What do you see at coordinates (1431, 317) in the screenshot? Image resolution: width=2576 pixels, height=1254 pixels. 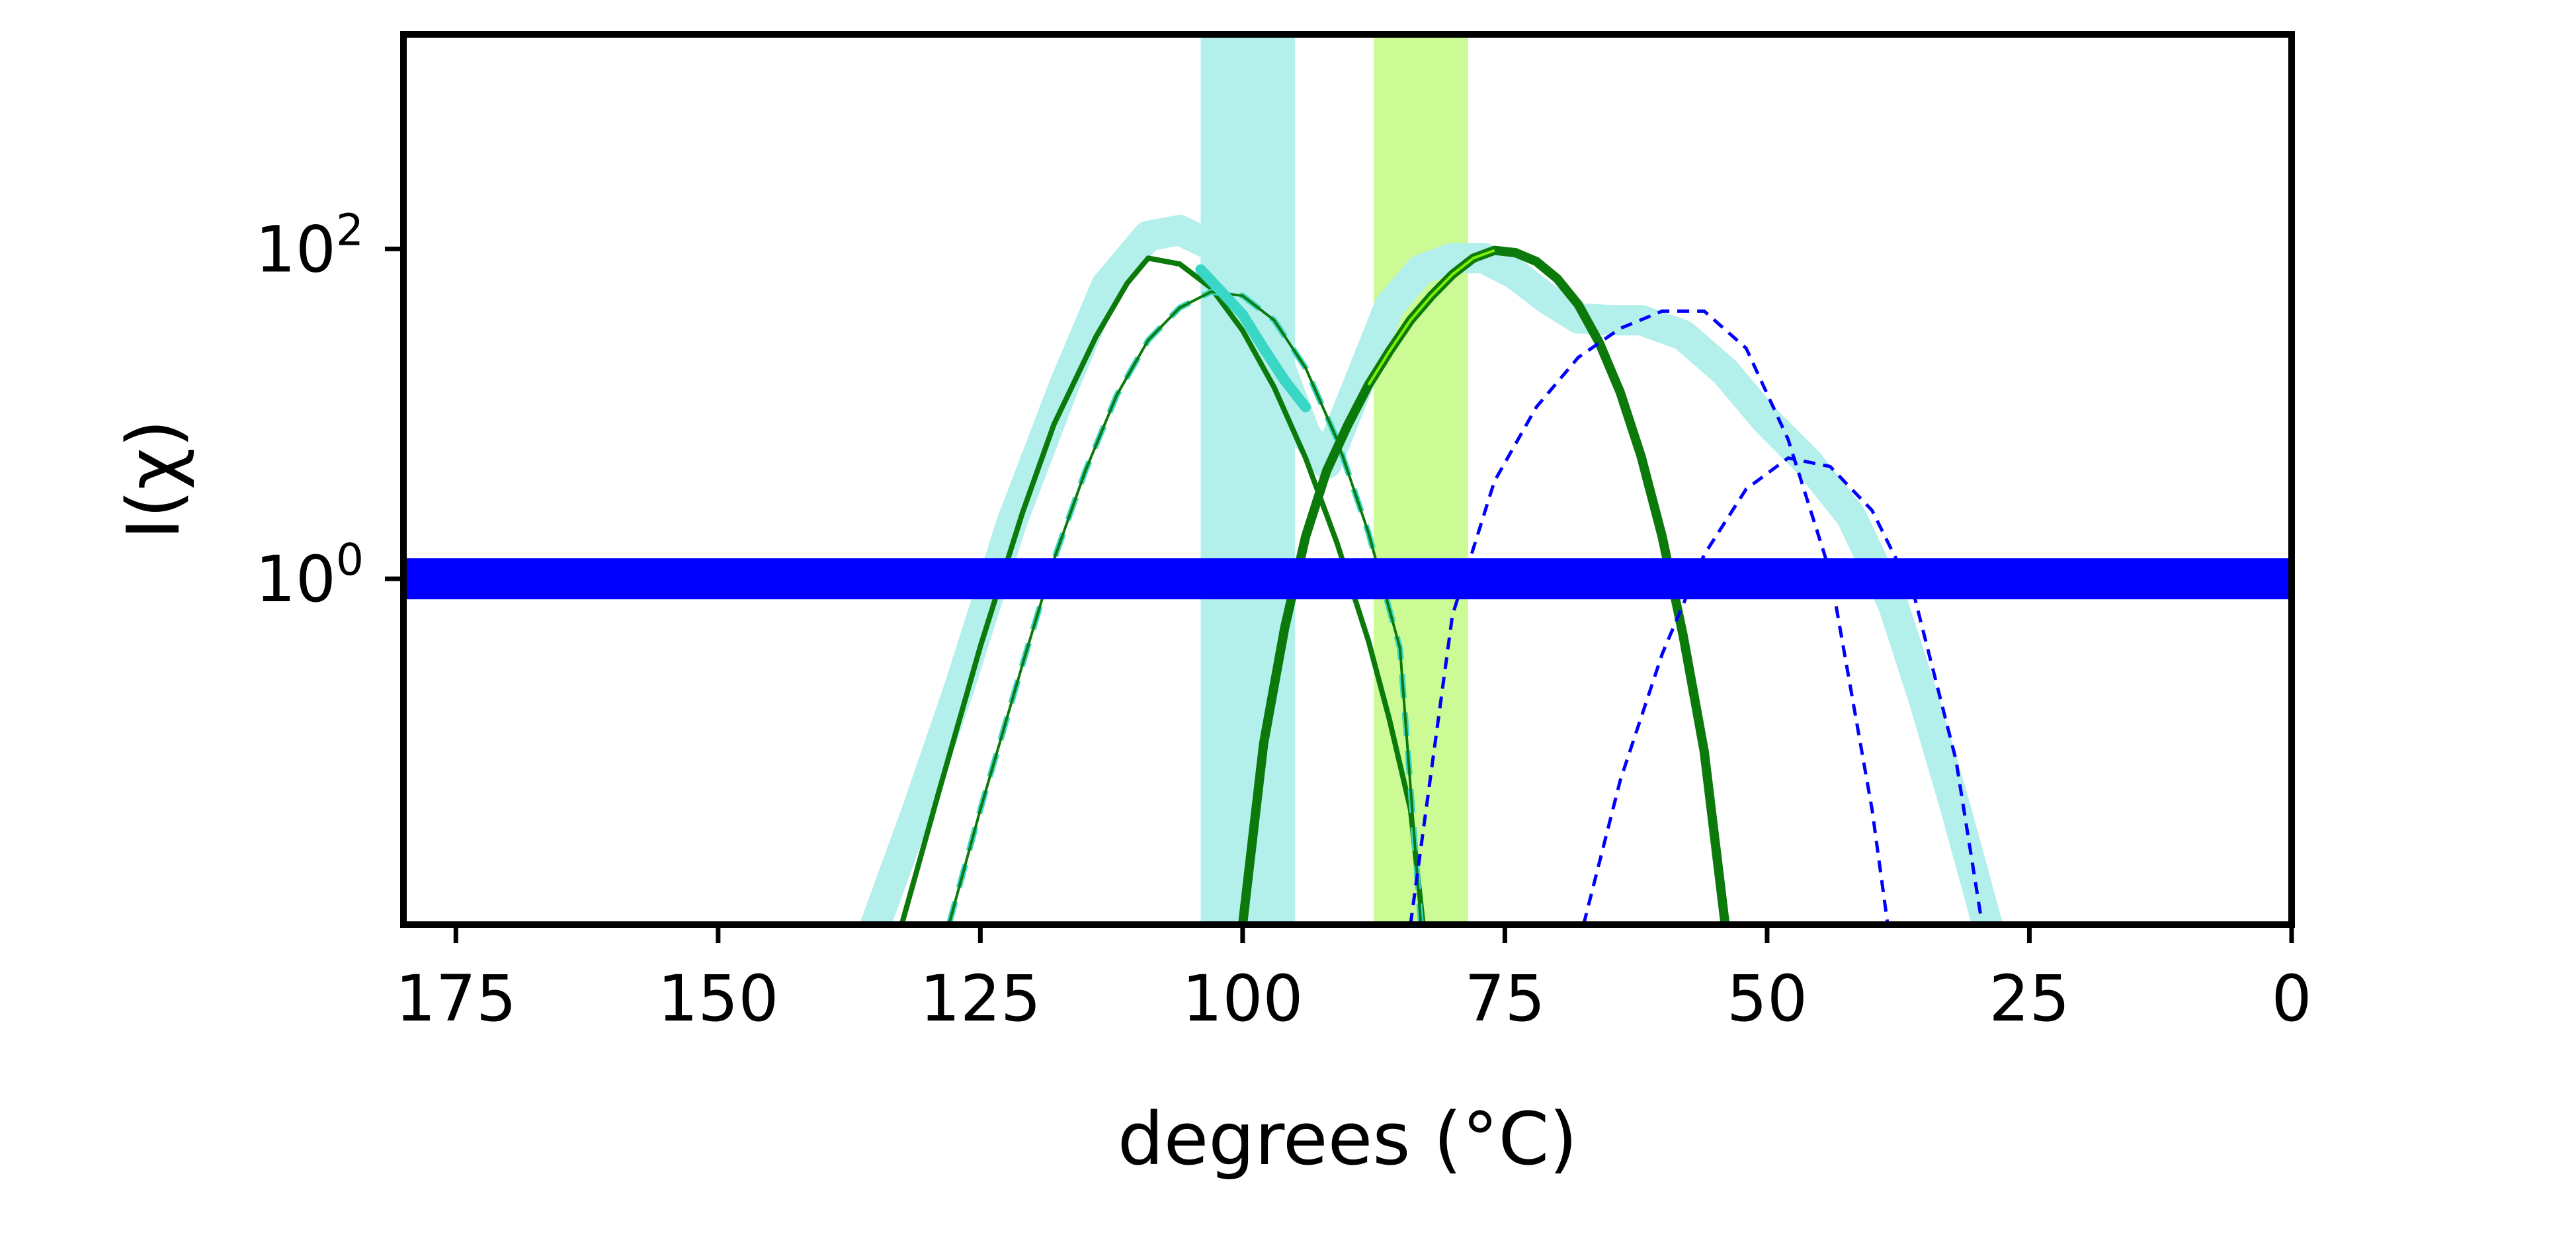 I see `series-highlight-lime` at bounding box center [1431, 317].